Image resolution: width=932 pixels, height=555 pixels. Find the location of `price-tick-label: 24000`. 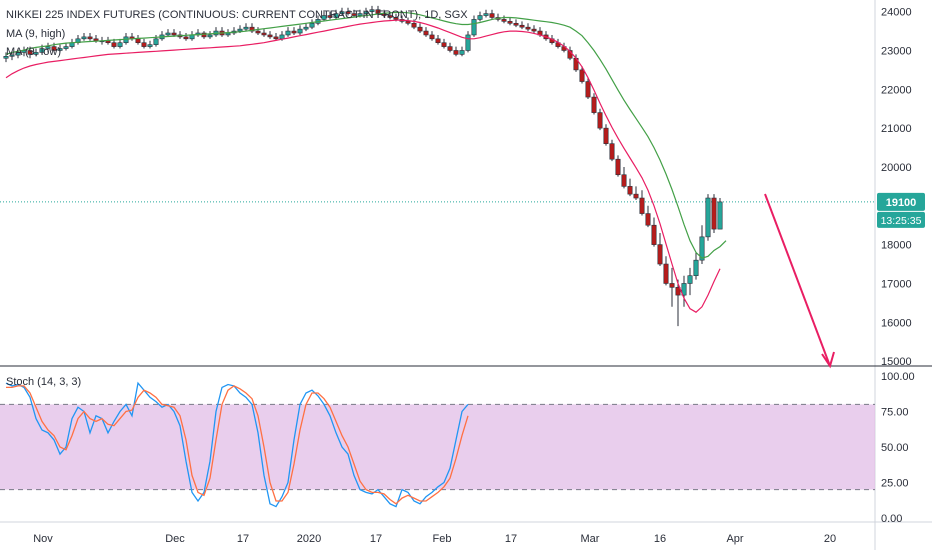

price-tick-label: 24000 is located at coordinates (896, 13).